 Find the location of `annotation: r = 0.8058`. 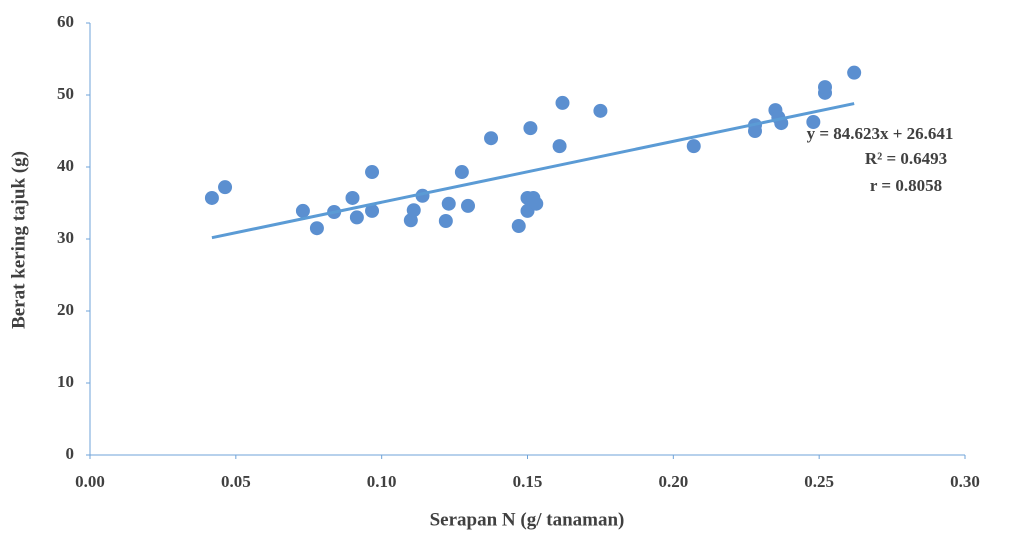

annotation: r = 0.8058 is located at coordinates (906, 185).